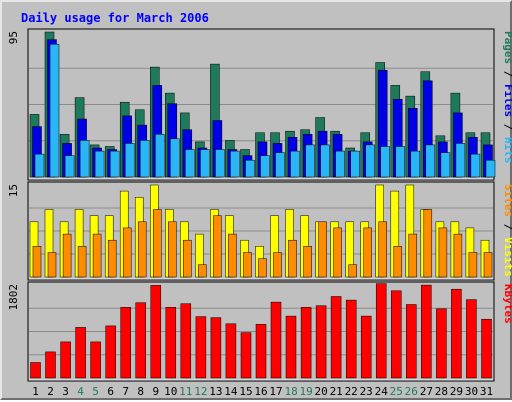 This screenshot has height=402, width=512. What do you see at coordinates (13, 37) in the screenshot?
I see `panel-hits-ymax-label: 95` at bounding box center [13, 37].